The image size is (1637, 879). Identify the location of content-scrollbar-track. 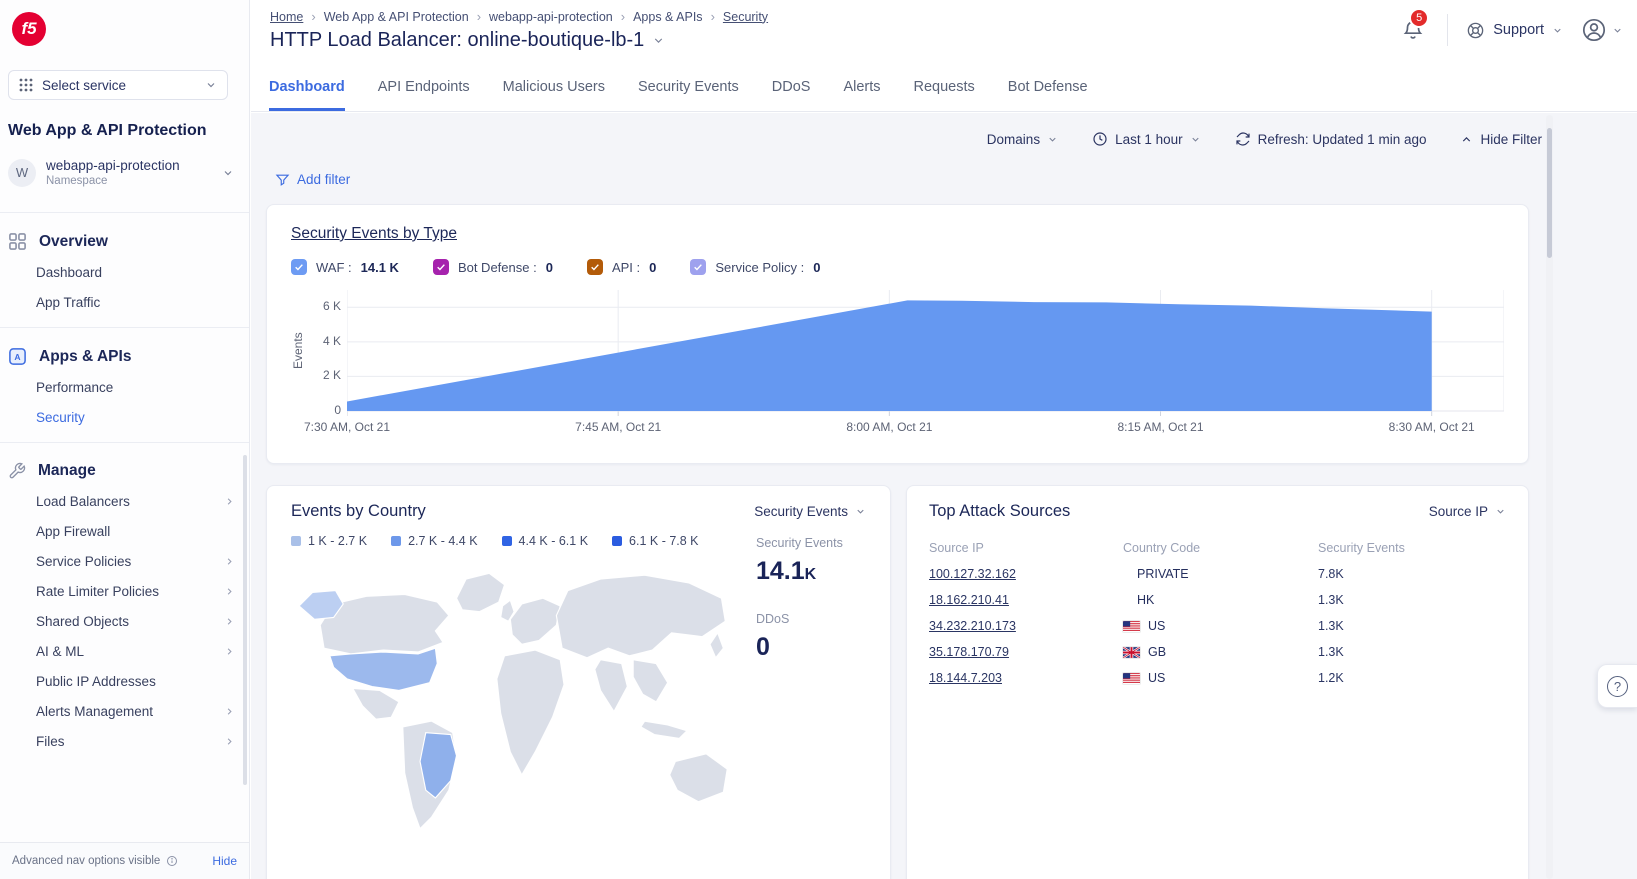
(1549, 497).